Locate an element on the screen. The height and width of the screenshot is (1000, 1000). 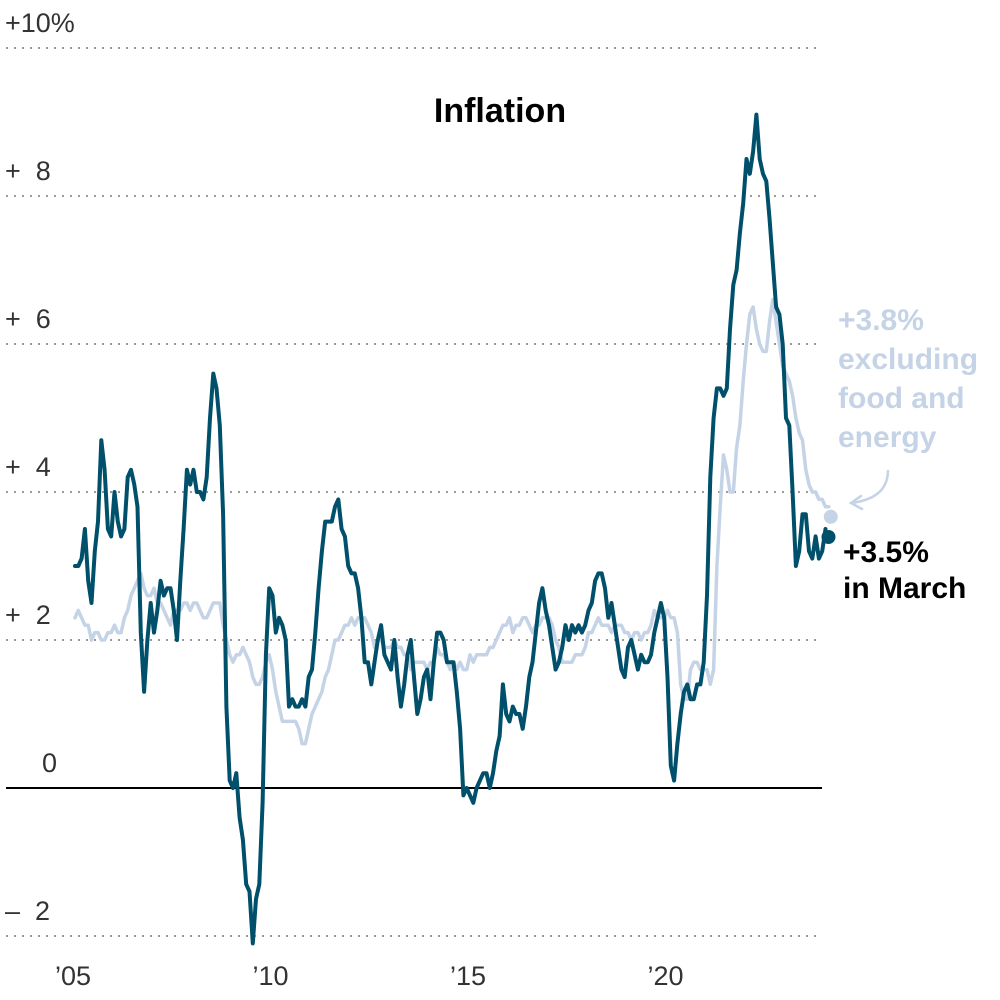
headline-end-point is located at coordinates (828, 537).